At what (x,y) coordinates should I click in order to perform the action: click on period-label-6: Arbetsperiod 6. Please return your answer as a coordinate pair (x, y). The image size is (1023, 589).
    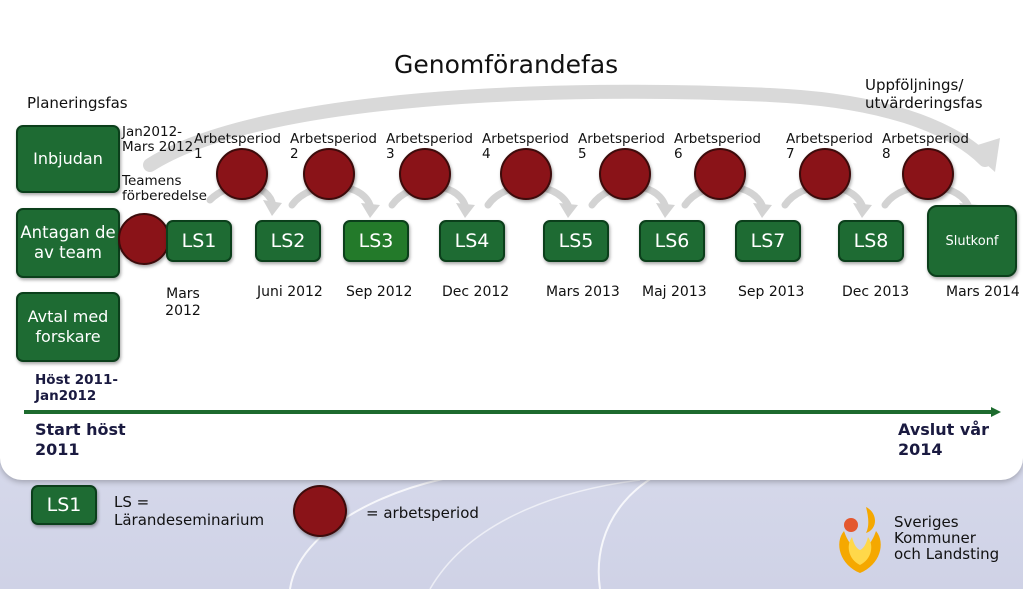
    Looking at the image, I should click on (717, 146).